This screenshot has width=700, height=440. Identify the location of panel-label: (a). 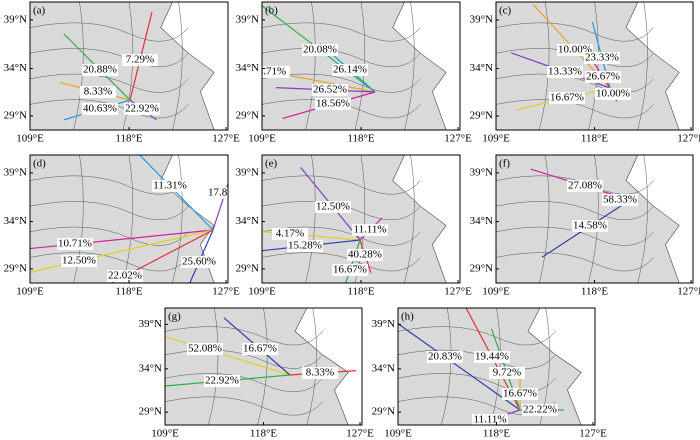
(39, 11).